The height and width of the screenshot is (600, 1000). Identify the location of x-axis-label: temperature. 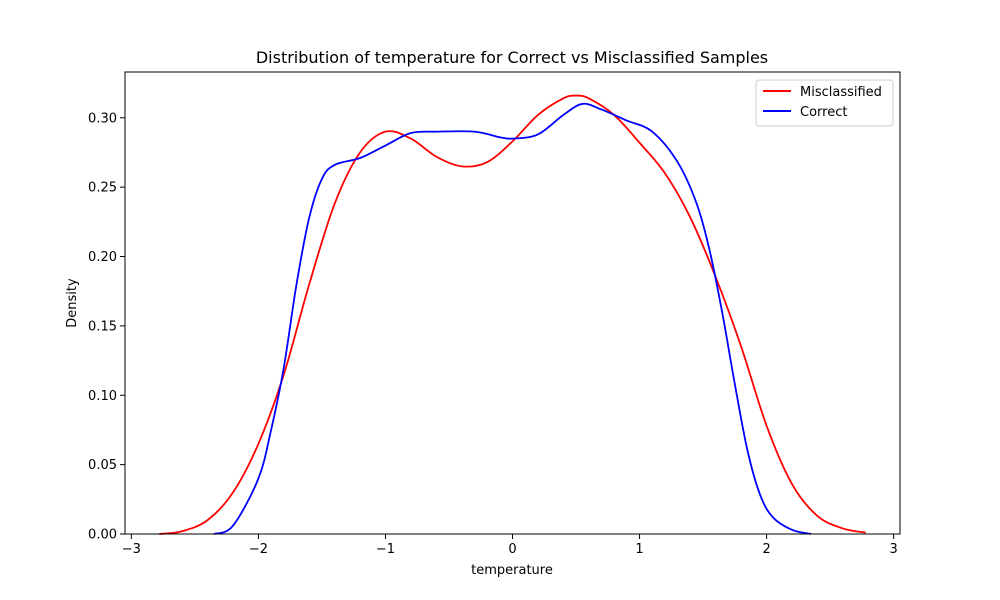
(512, 570).